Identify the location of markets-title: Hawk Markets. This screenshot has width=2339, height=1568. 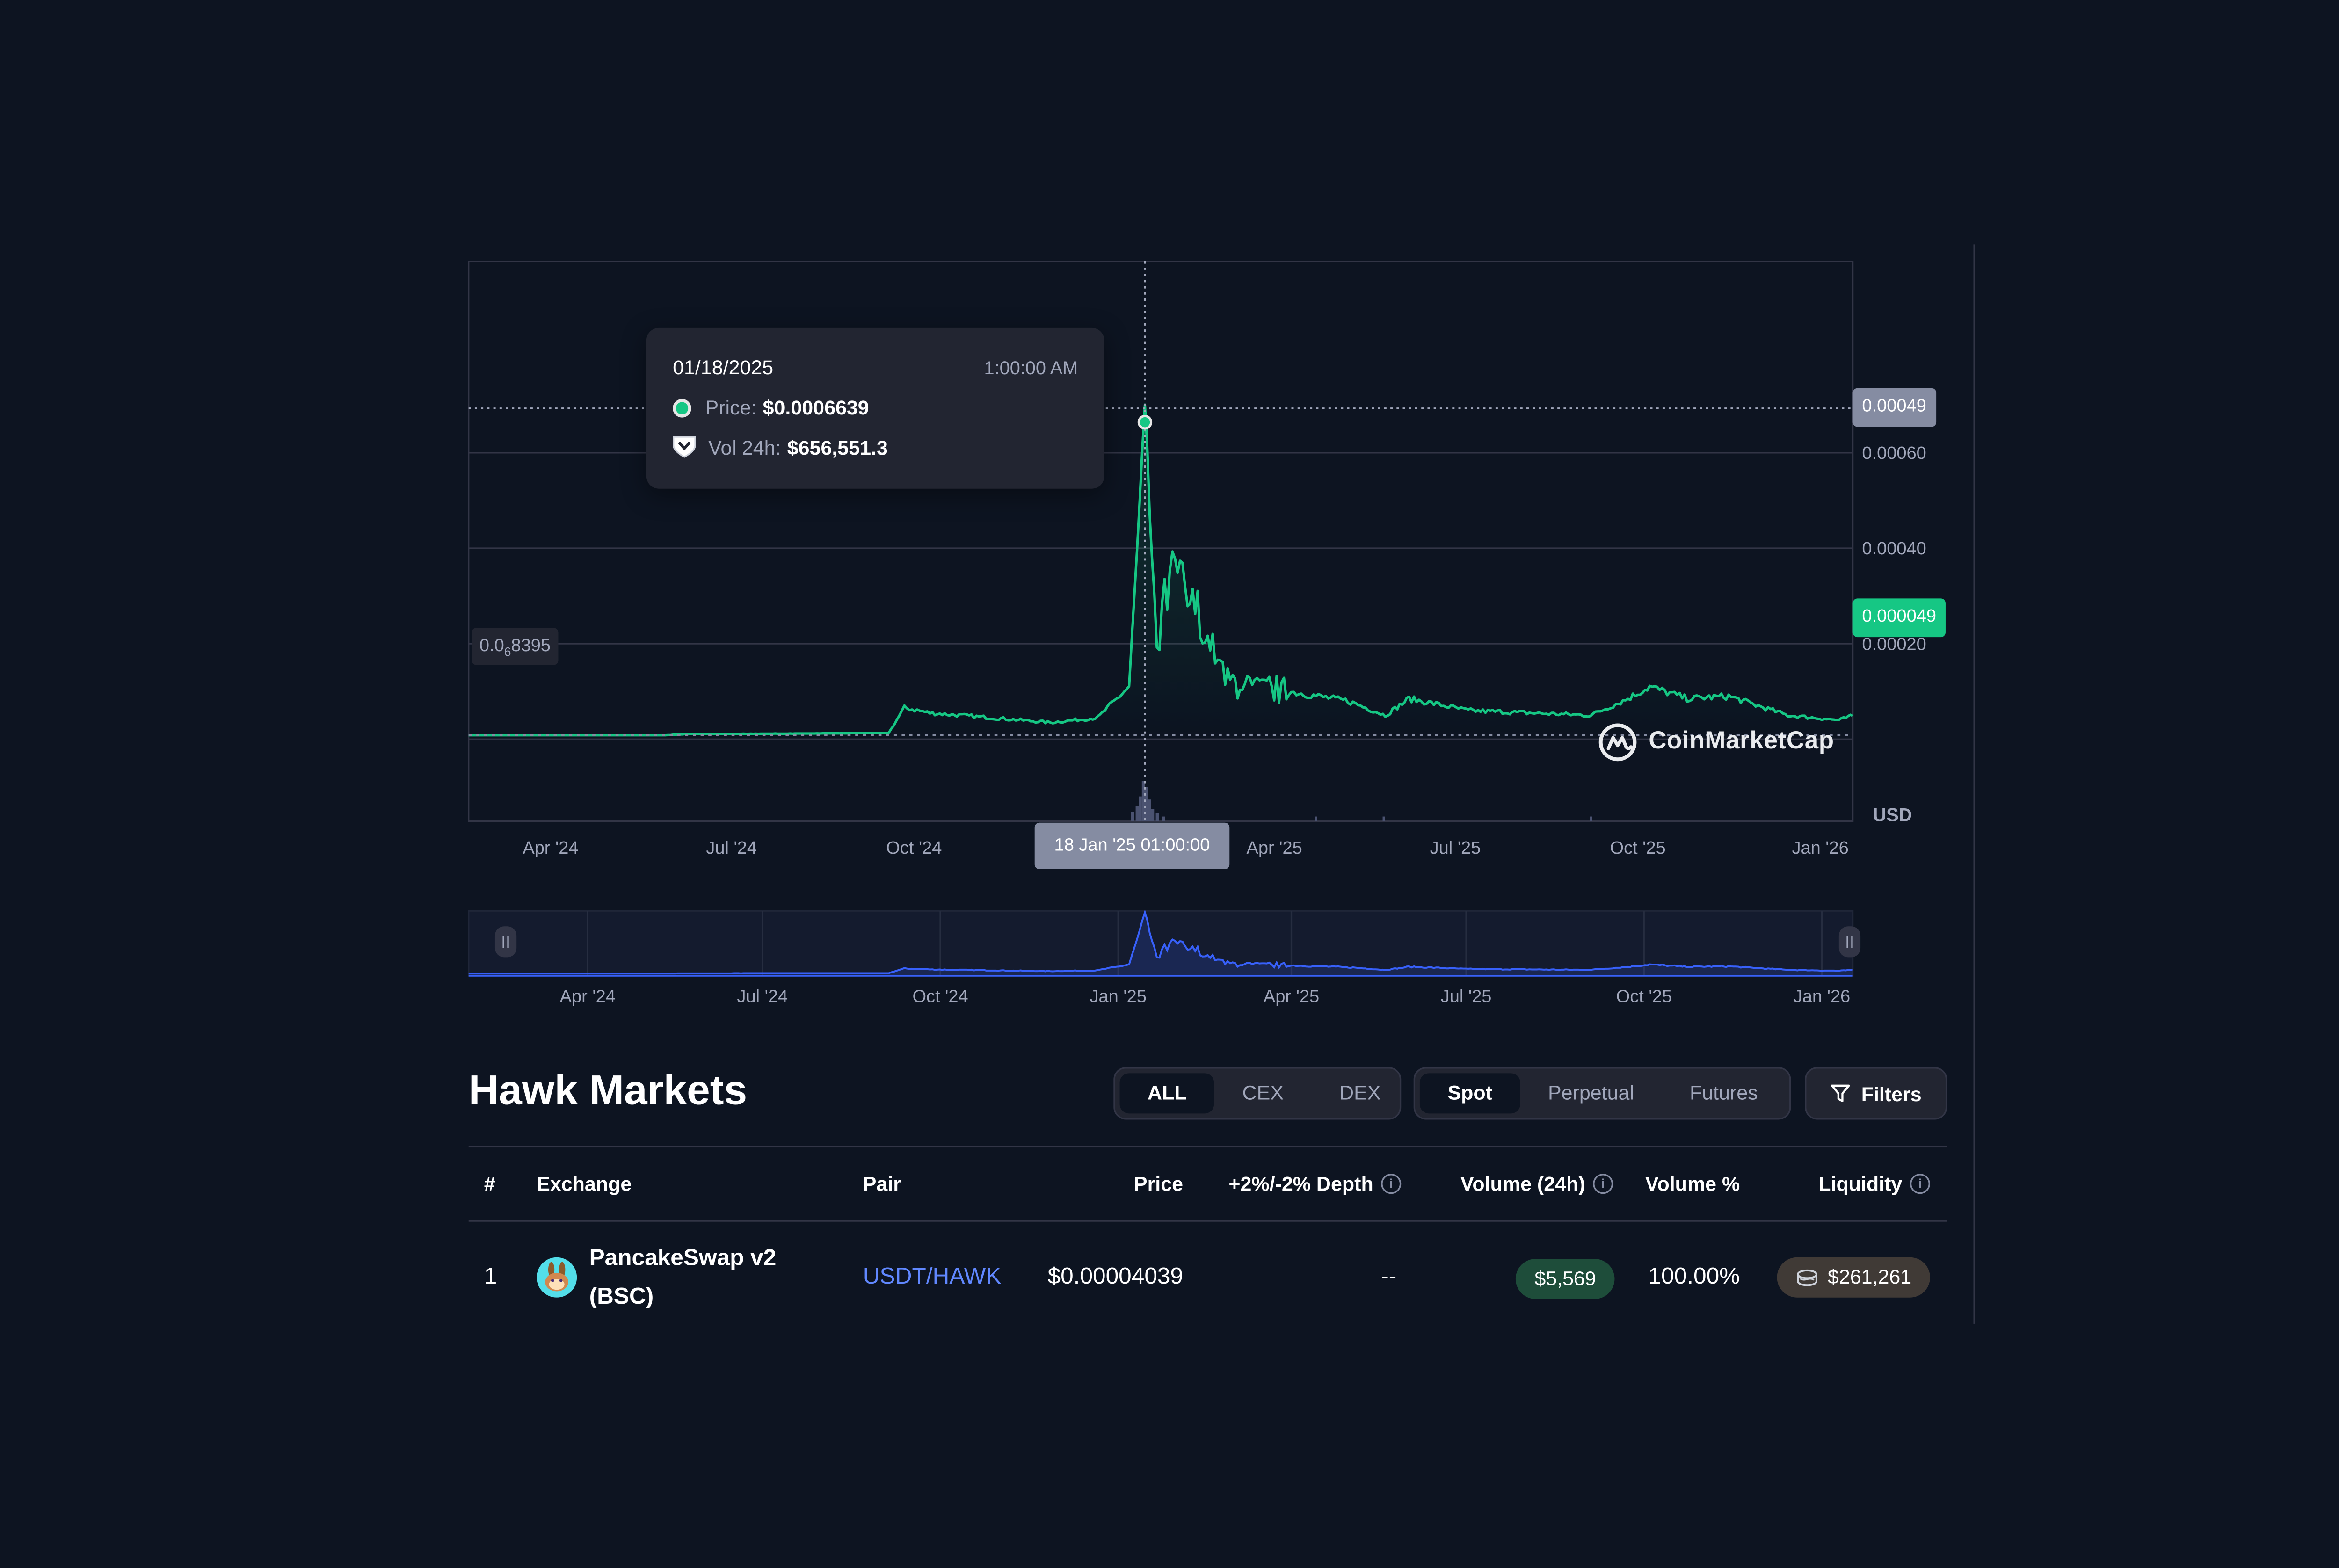
(608, 1090).